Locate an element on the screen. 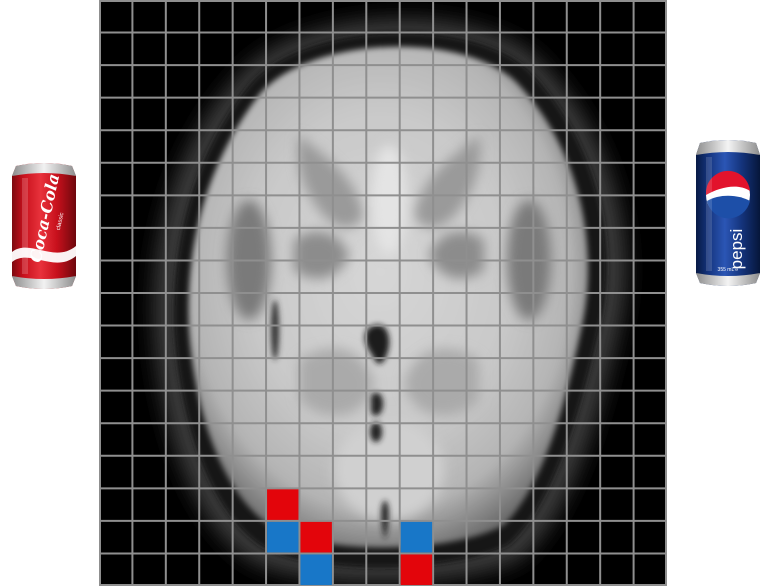 This screenshot has height=586, width=772. pepsi-can-icon: pepsi 355 mL ℮ is located at coordinates (728, 213).